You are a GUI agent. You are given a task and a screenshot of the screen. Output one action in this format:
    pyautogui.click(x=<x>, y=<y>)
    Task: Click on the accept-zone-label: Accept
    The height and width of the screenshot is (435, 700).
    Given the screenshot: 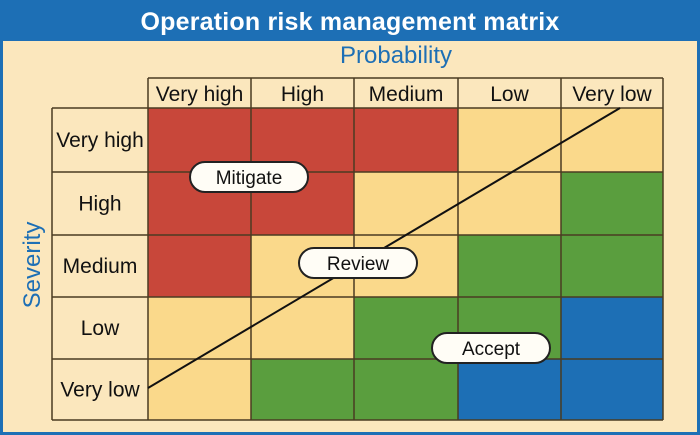 What is the action you would take?
    pyautogui.click(x=491, y=348)
    